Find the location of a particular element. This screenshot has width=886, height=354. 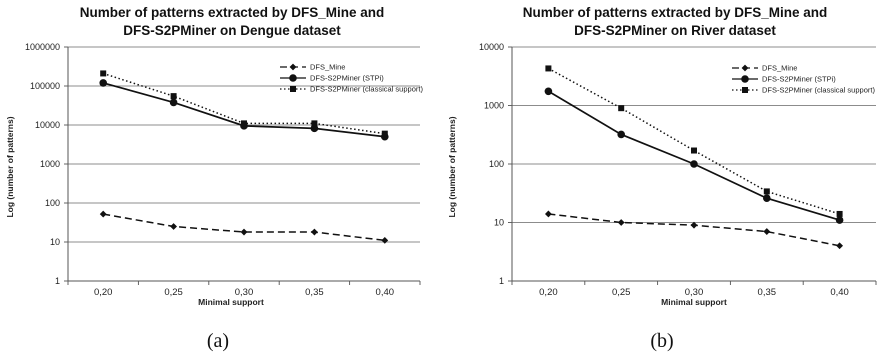

y-tick-label: 100000 is located at coordinates (45, 86).